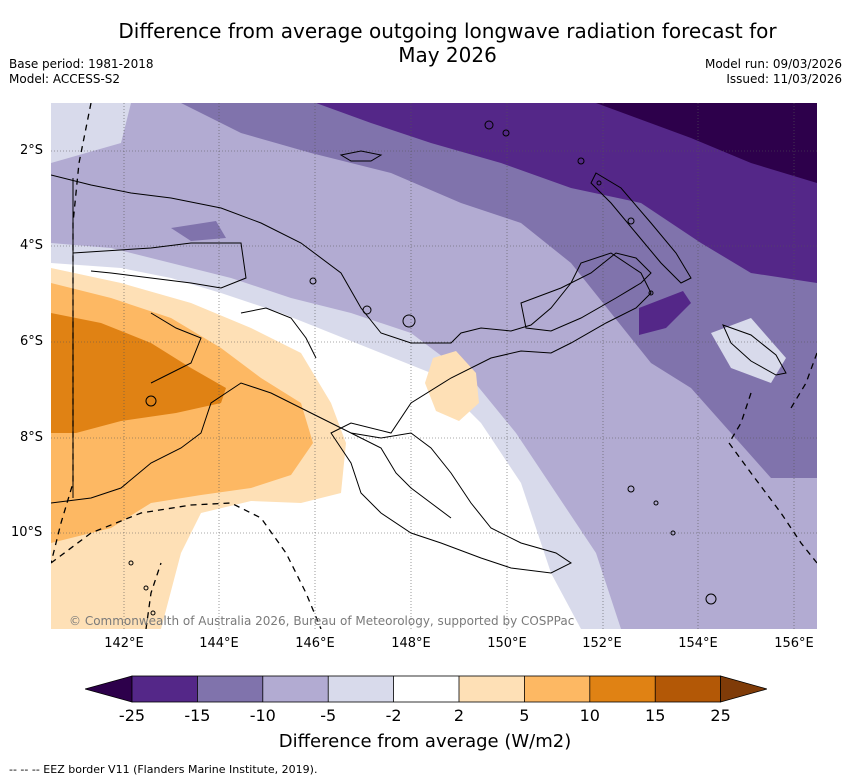 The image size is (850, 781). What do you see at coordinates (361, 156) in the screenshot?
I see `manus-coast` at bounding box center [361, 156].